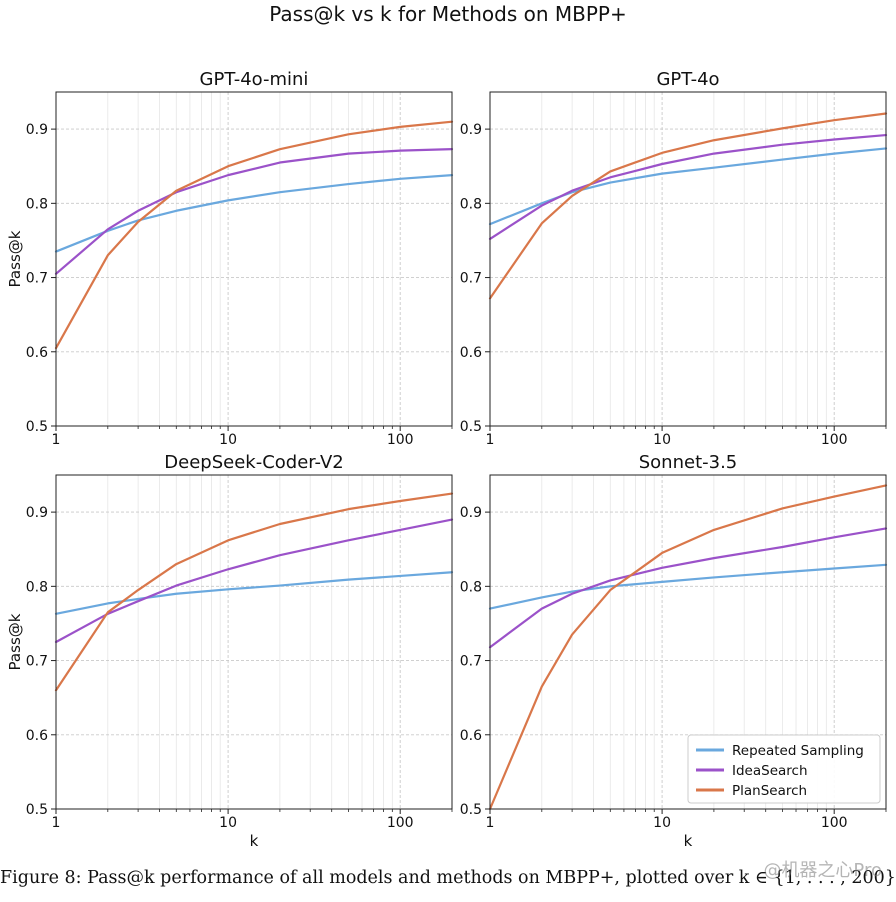  Describe the element at coordinates (253, 462) in the screenshot. I see `panel-title: DeepSeek-Coder-V2` at that location.